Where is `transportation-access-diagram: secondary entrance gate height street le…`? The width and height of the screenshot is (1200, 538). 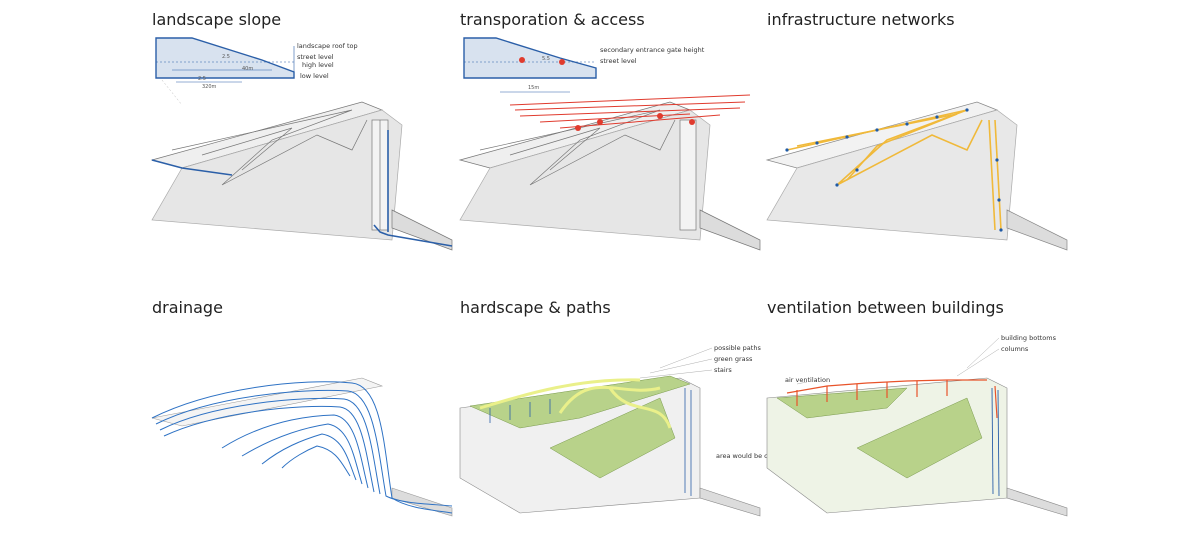 transportation-access-diagram: secondary entrance gate height street le… is located at coordinates (609, 144).